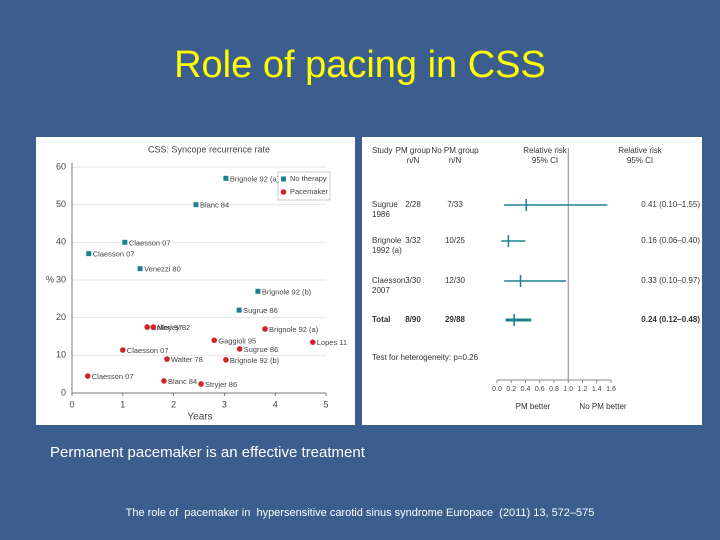  I want to click on point-label: Morley 82, so click(173, 327).